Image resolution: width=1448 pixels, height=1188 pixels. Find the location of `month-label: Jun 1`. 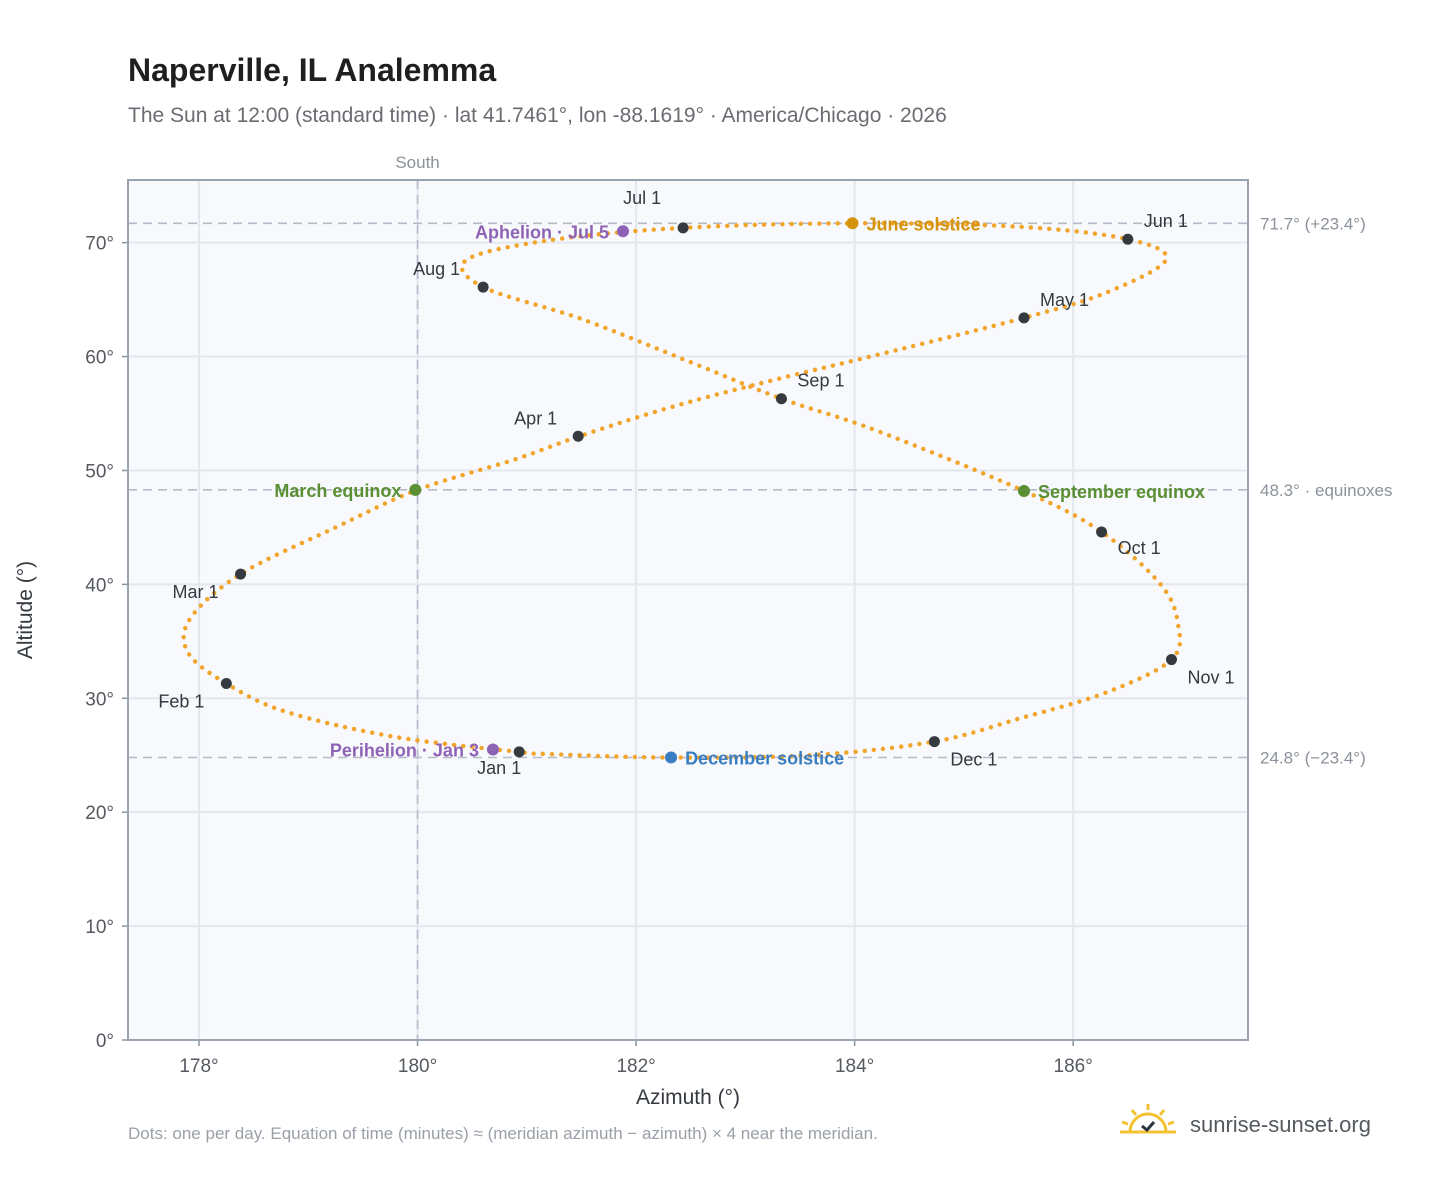

month-label: Jun 1 is located at coordinates (1166, 221).